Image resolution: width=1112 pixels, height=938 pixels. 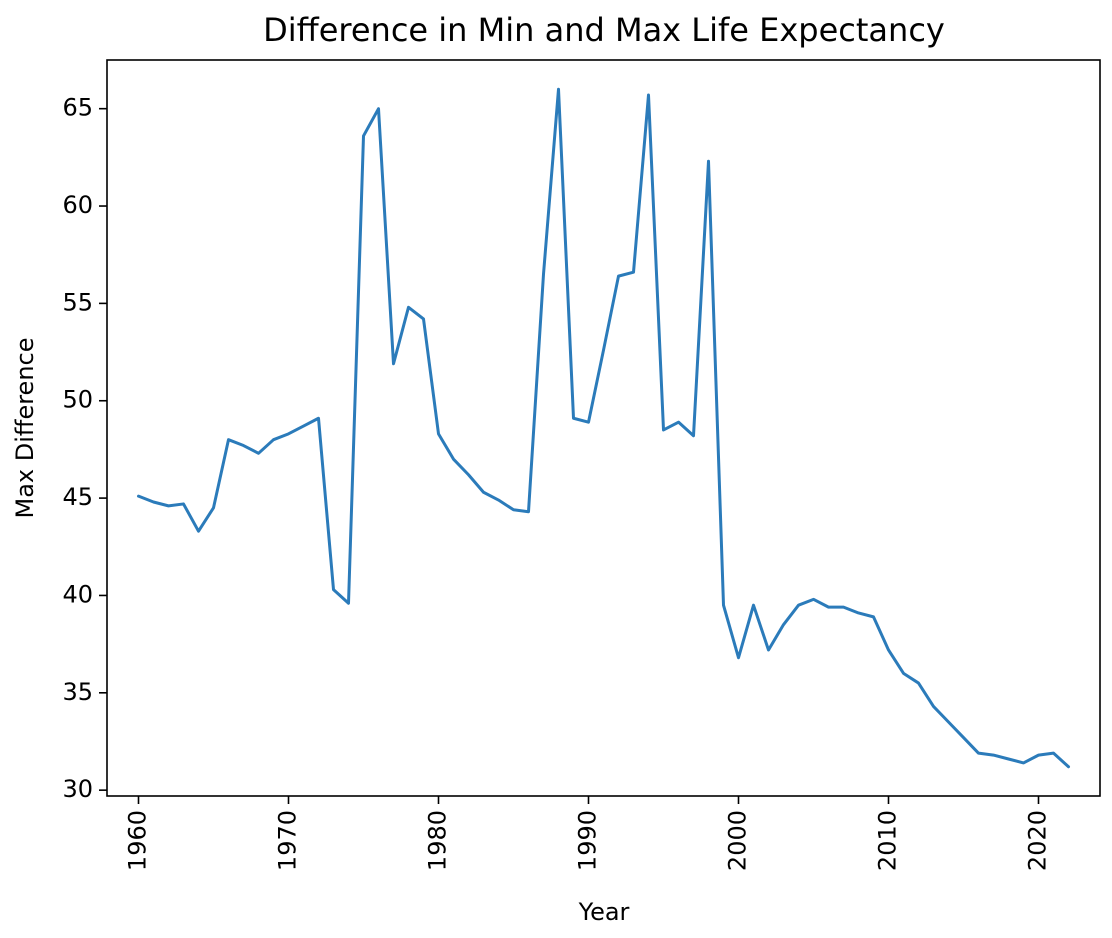 I want to click on x-tick-label: 1970, so click(x=288, y=840).